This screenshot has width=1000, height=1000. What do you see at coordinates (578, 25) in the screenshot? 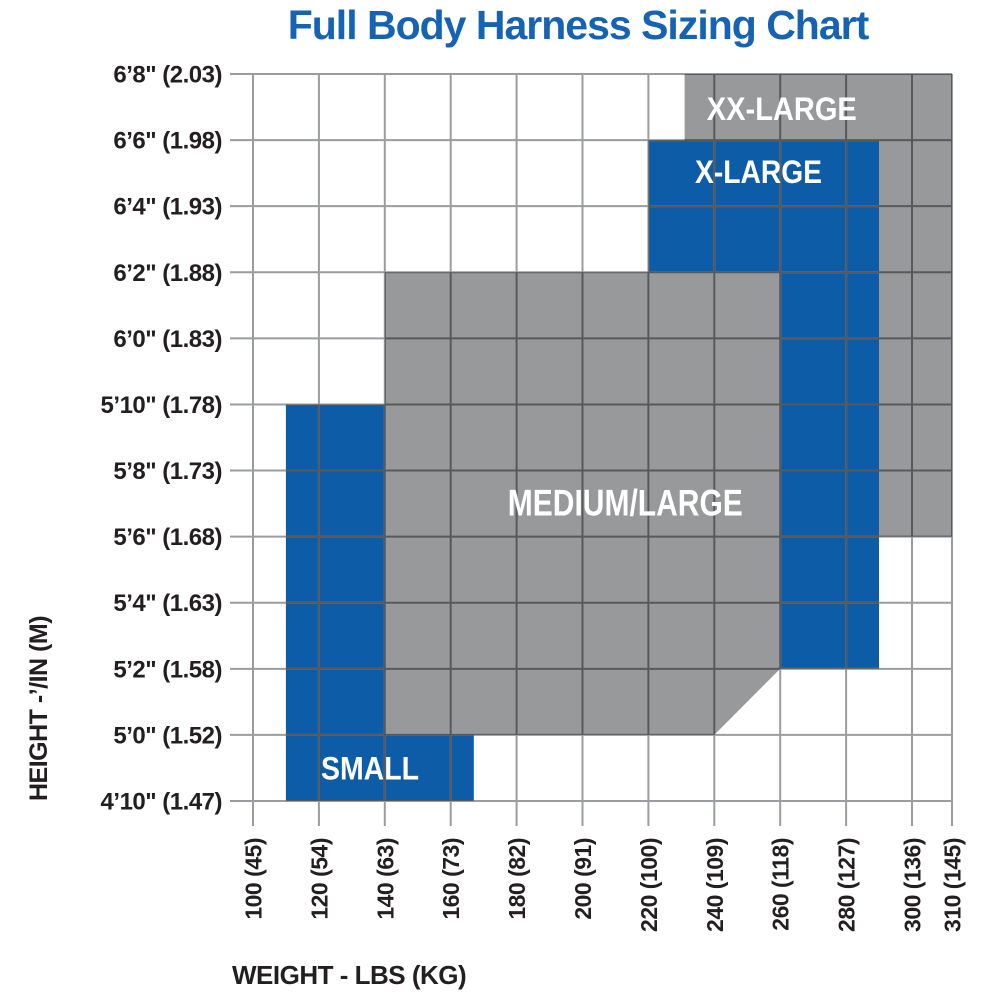
I see `chart-title: Full Body Harness Sizing Chart` at bounding box center [578, 25].